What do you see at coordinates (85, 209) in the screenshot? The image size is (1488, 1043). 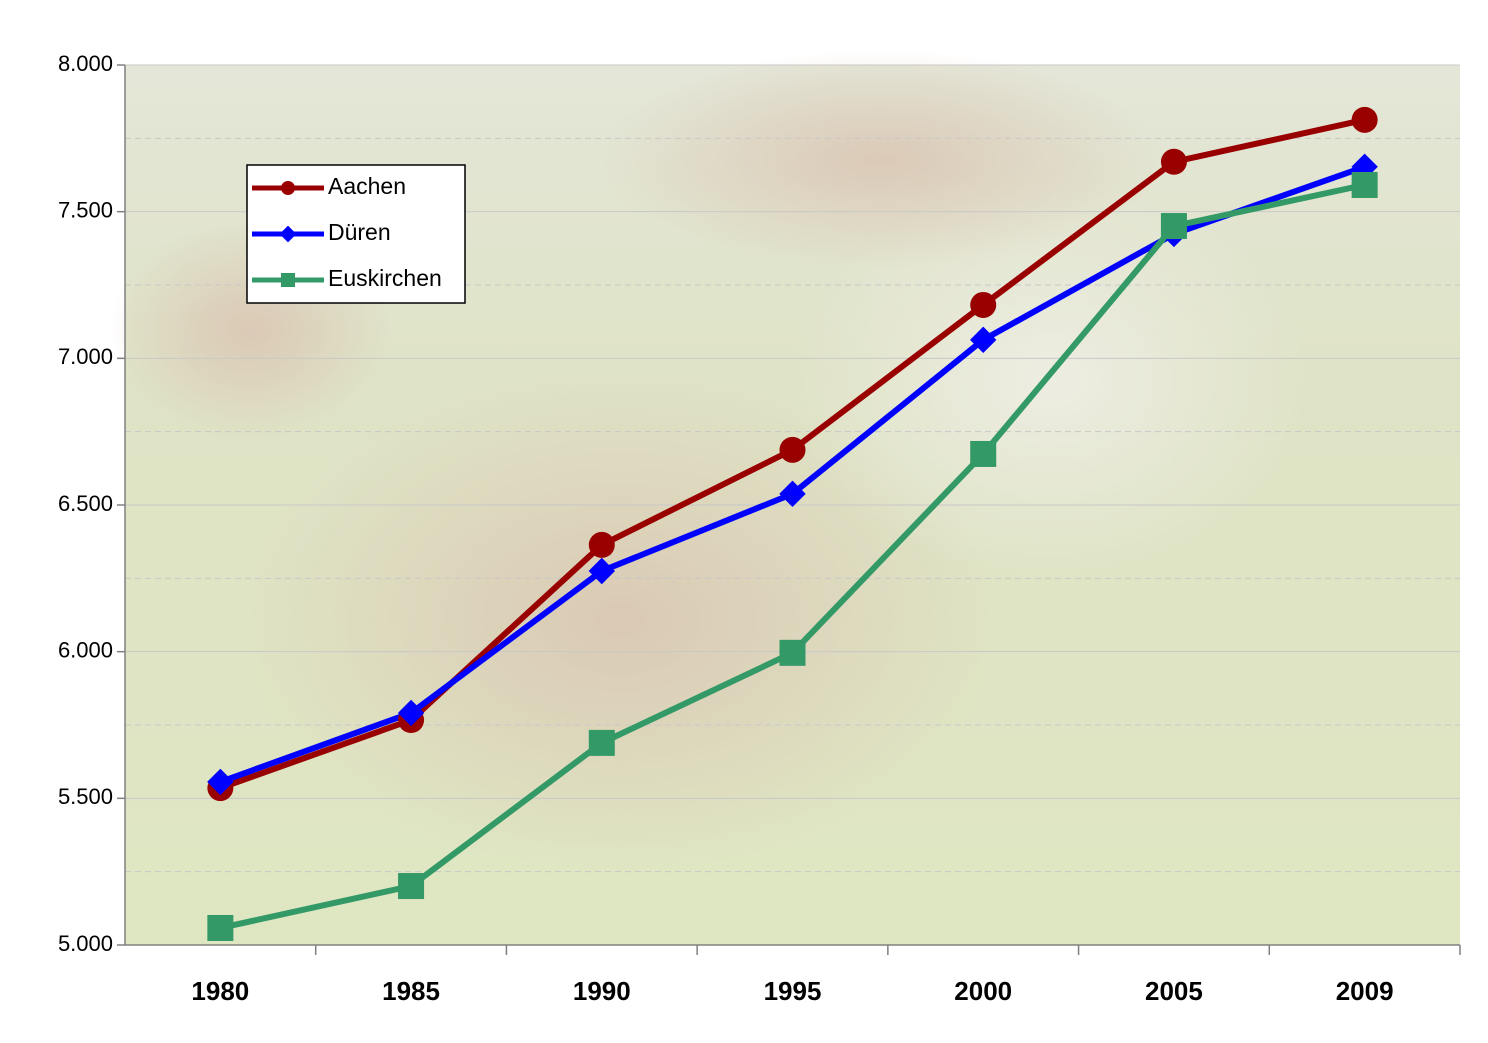 I see `y-tick-label: 7.500` at bounding box center [85, 209].